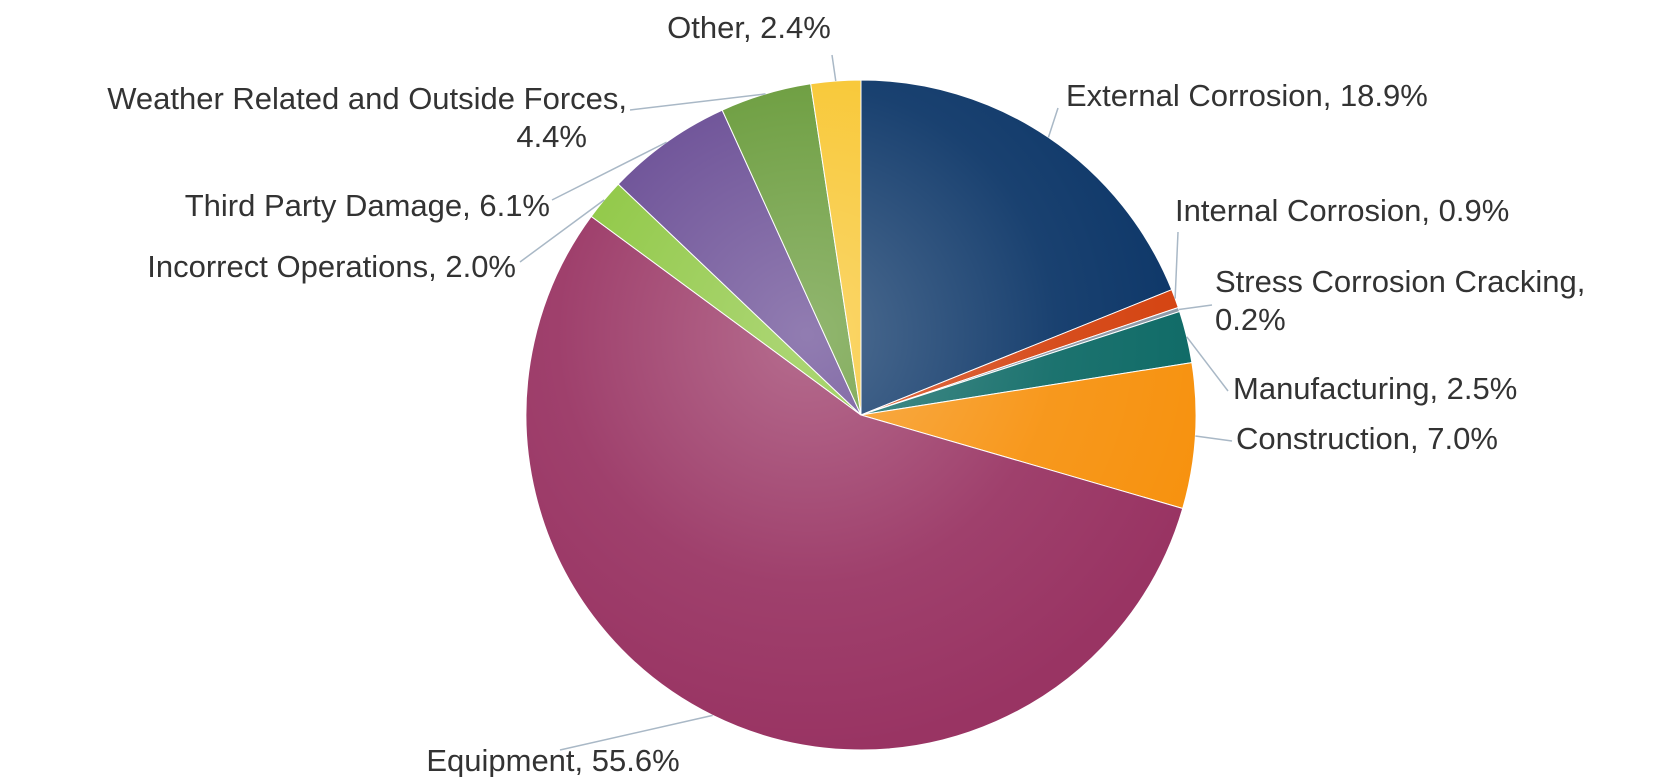 This screenshot has width=1659, height=777. What do you see at coordinates (1375, 388) in the screenshot?
I see `data-label: Manufacturing, 2.5%` at bounding box center [1375, 388].